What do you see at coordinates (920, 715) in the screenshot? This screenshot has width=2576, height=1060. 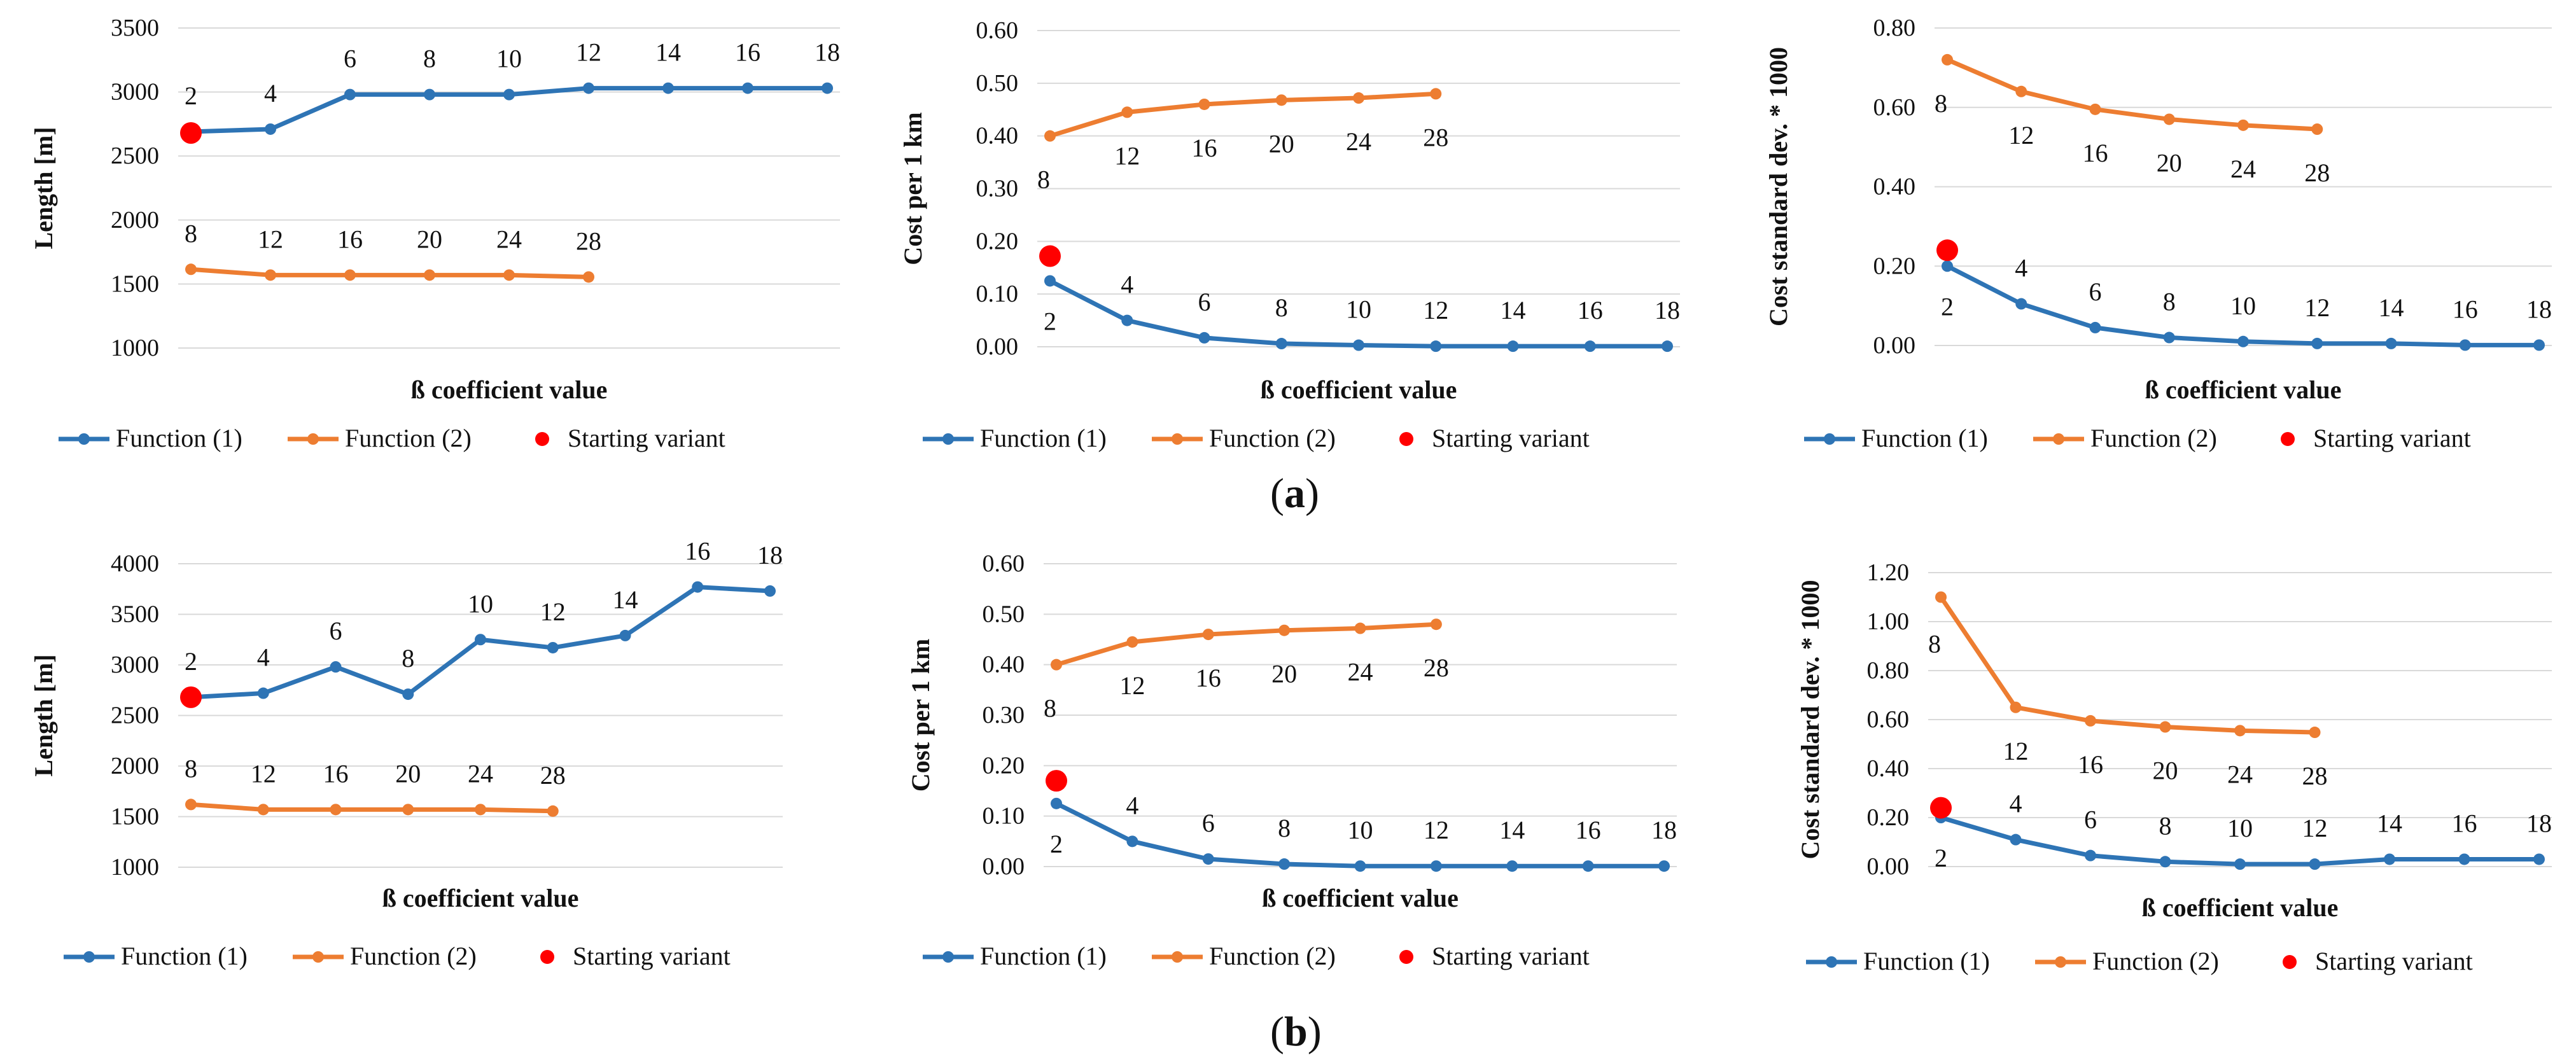 I see `y-axis-label: Cost per 1 km` at bounding box center [920, 715].